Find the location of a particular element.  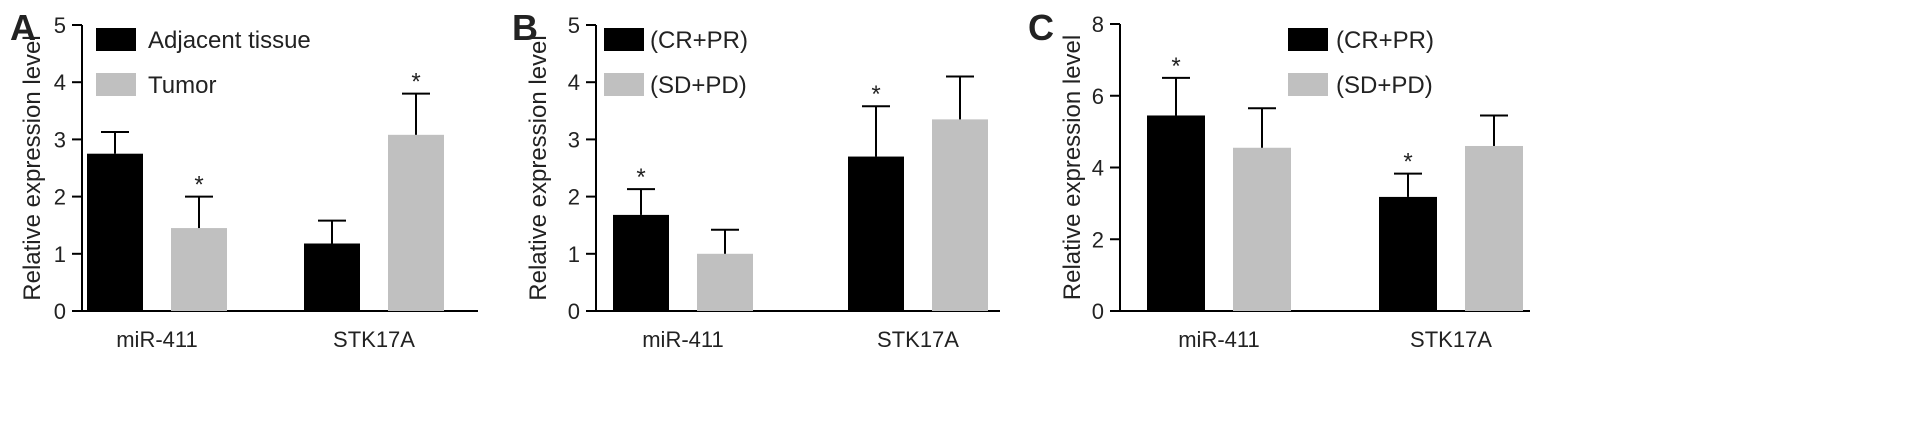

legend-label: Tumor is located at coordinates (182, 85).